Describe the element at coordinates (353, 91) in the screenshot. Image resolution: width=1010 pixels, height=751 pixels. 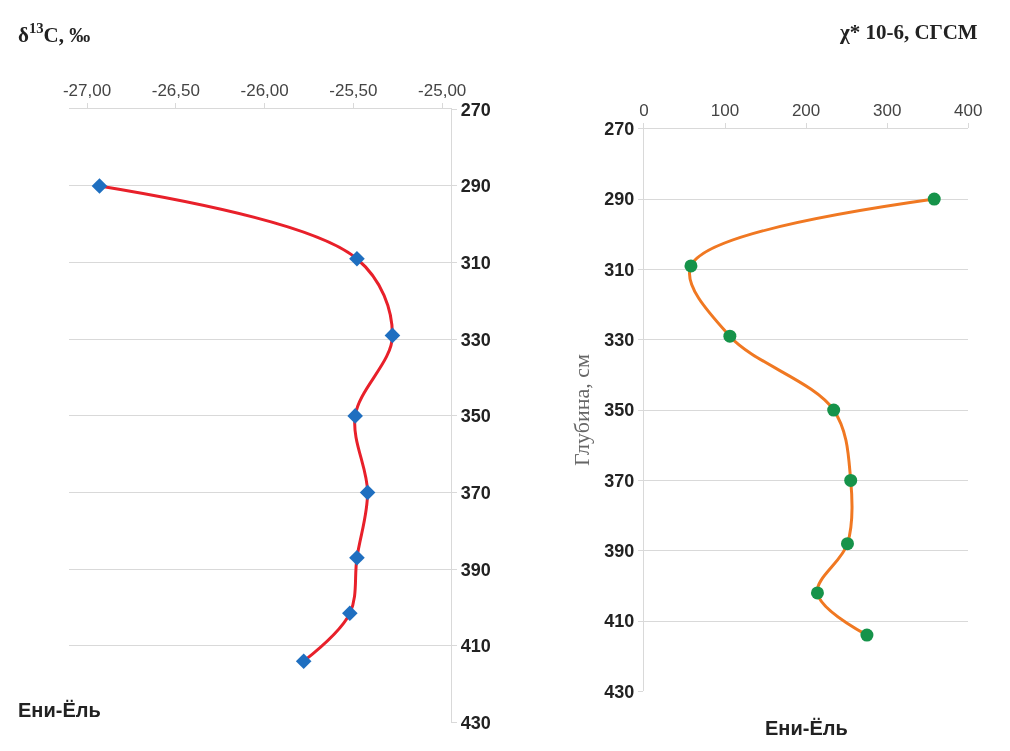
I see `x-tick-label: -25,50` at that location.